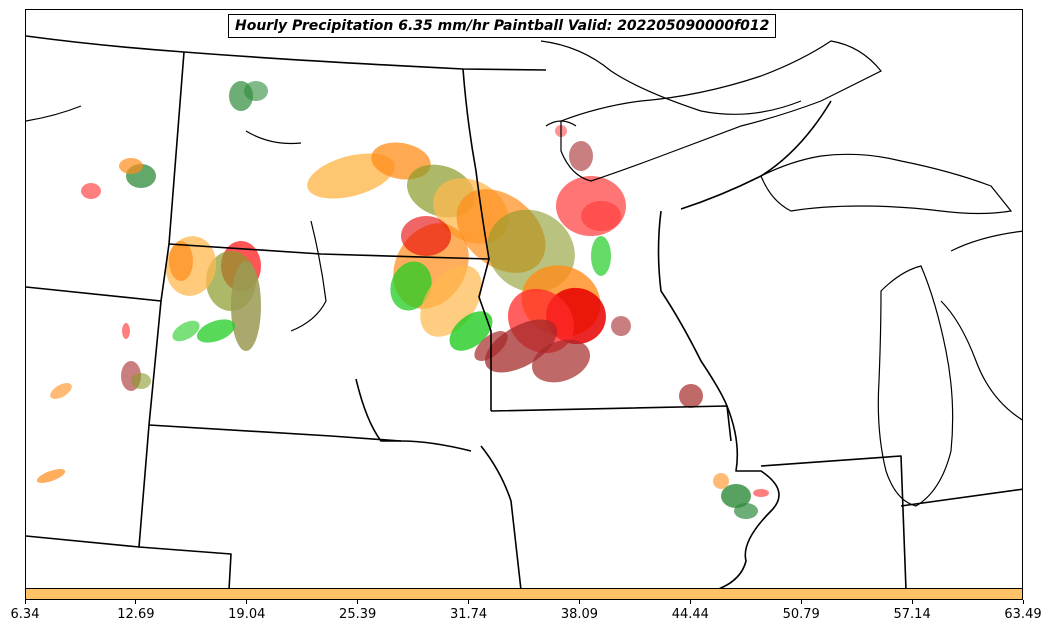  Describe the element at coordinates (308, 276) in the screenshot. I see `sd-river` at that location.